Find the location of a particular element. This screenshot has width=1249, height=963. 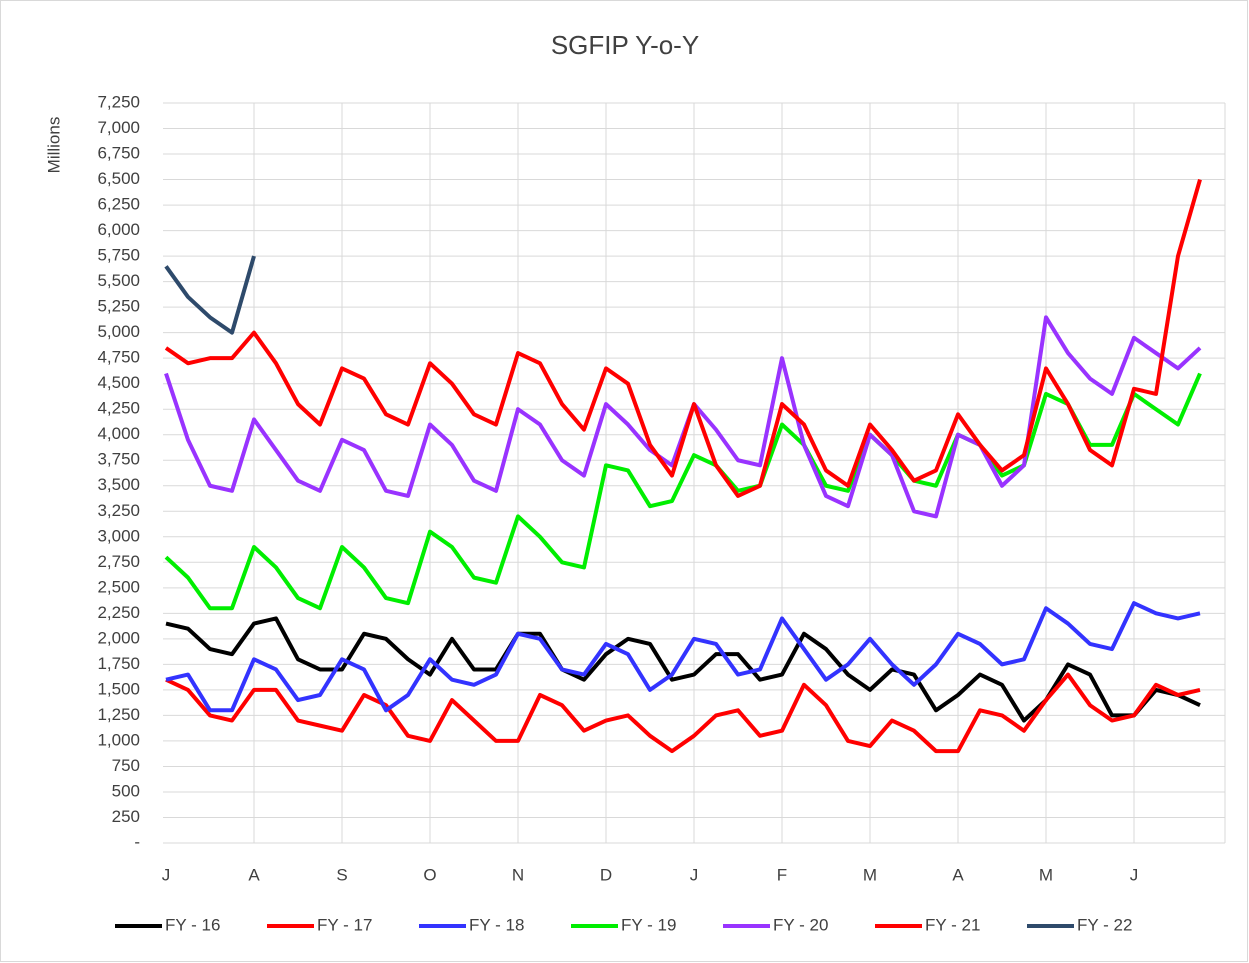

legend-label: FY - 22 is located at coordinates (1104, 924).